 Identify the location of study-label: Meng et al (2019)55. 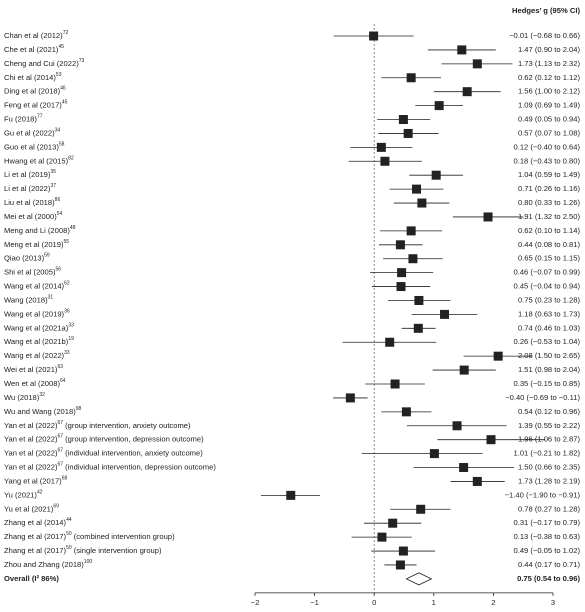
(36, 244).